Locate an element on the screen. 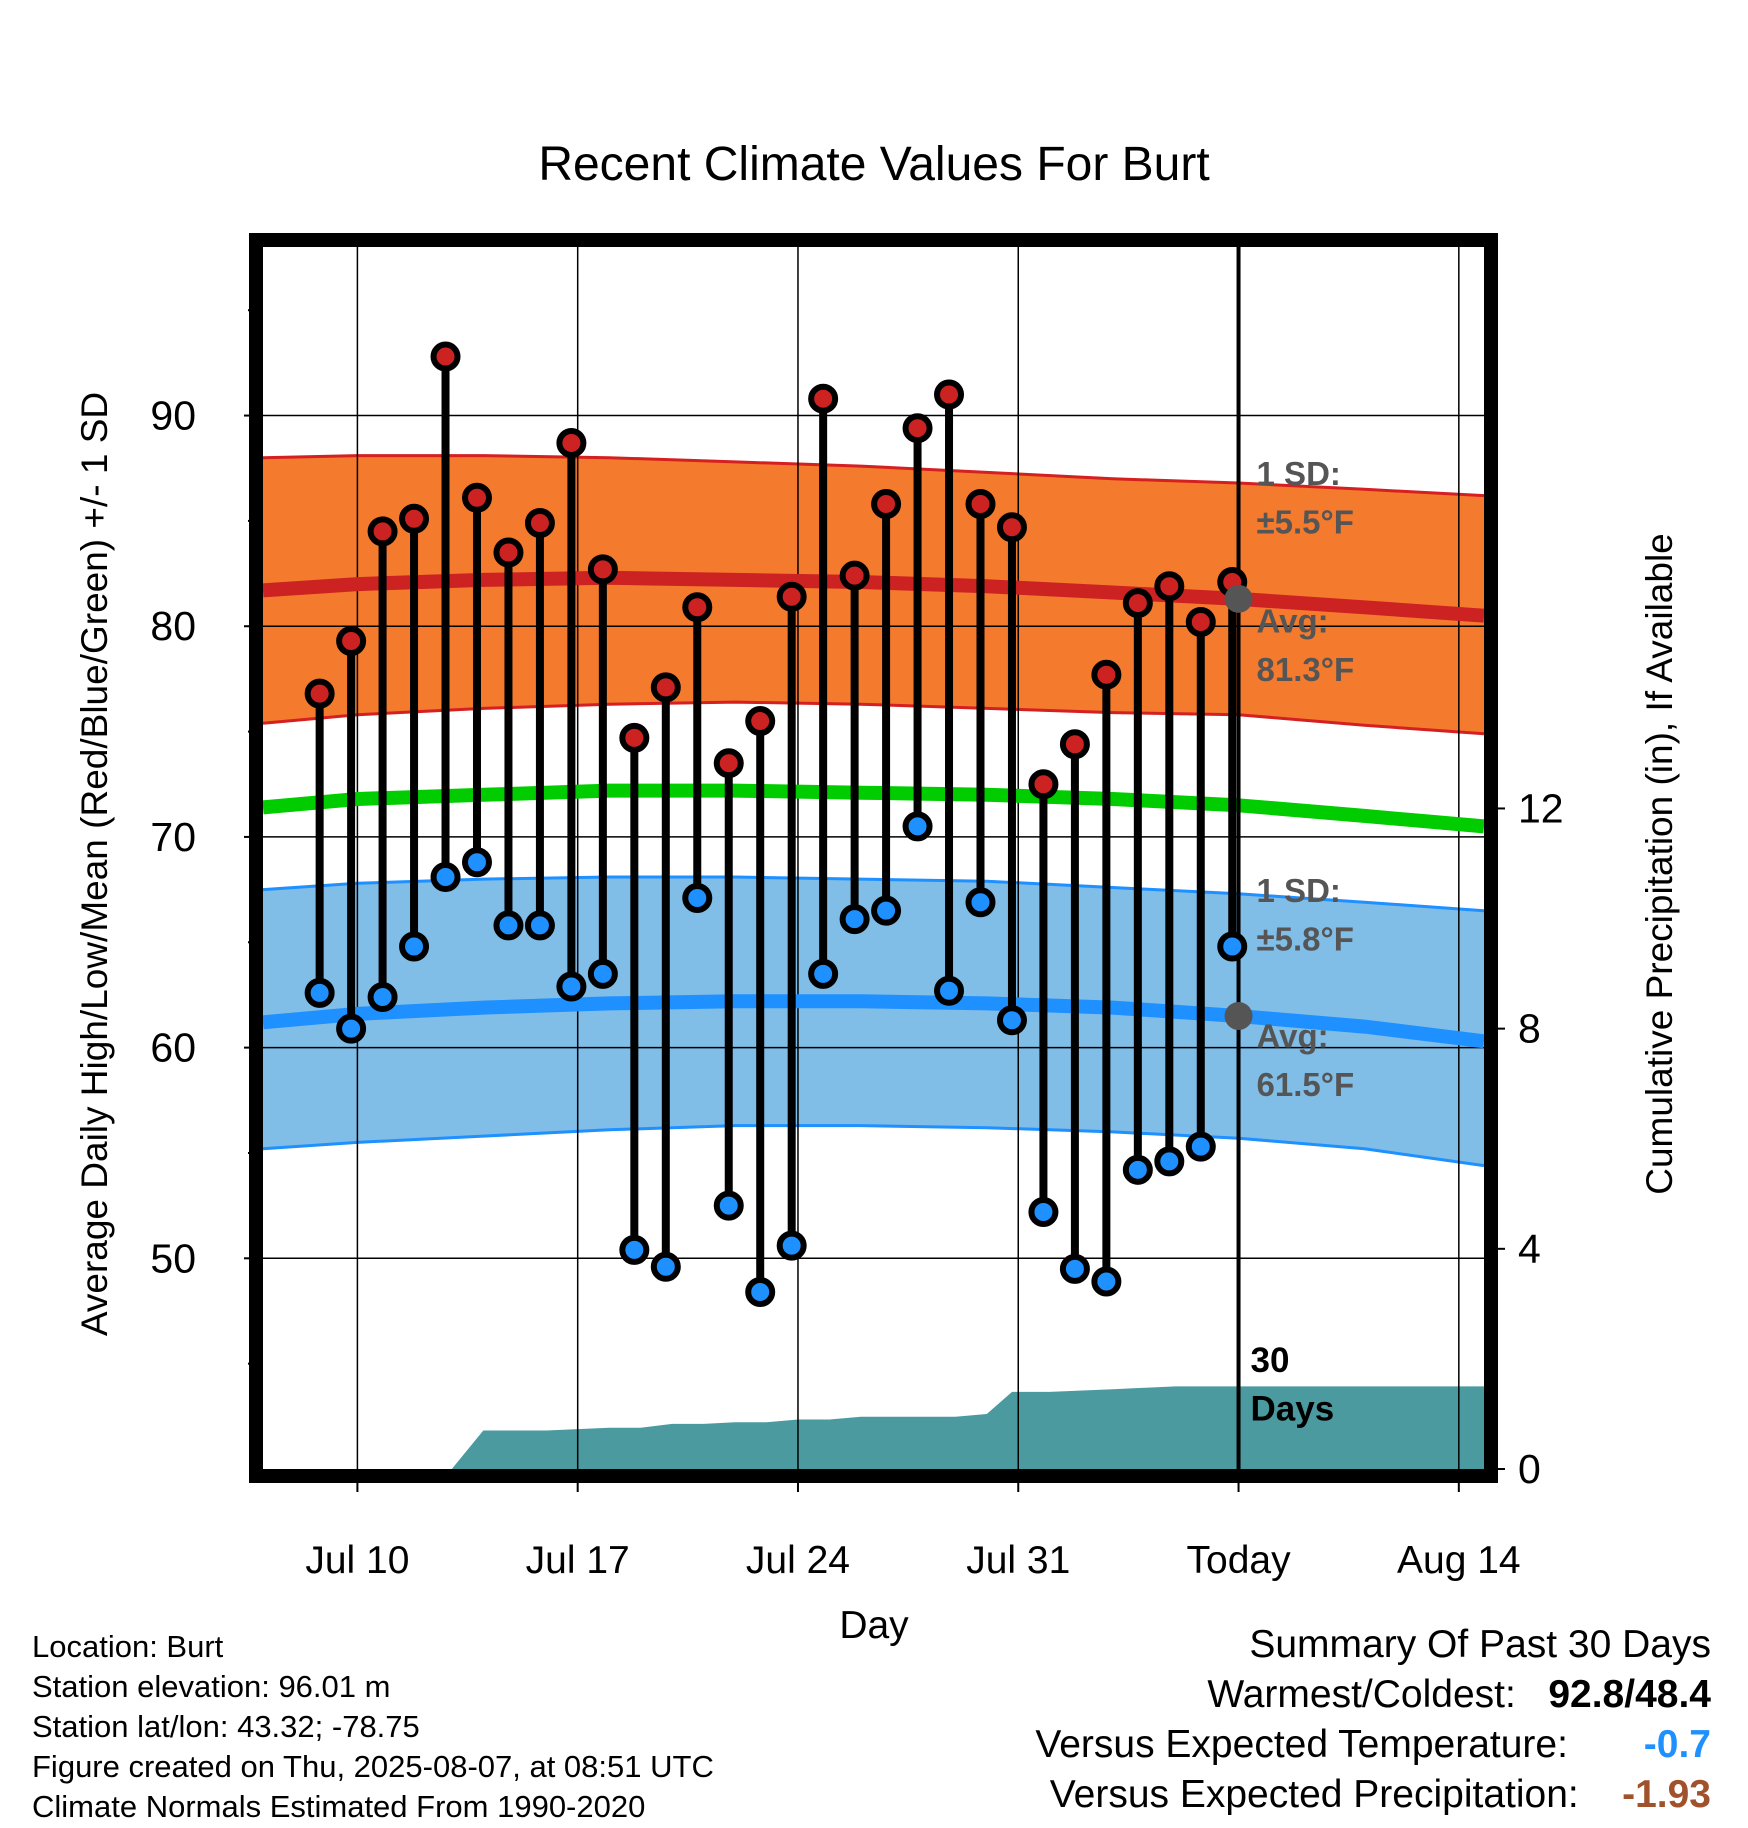 Image resolution: width=1748 pixels, height=1828 pixels. warm-cold-value: 92.8/48.4 is located at coordinates (1629, 1694).